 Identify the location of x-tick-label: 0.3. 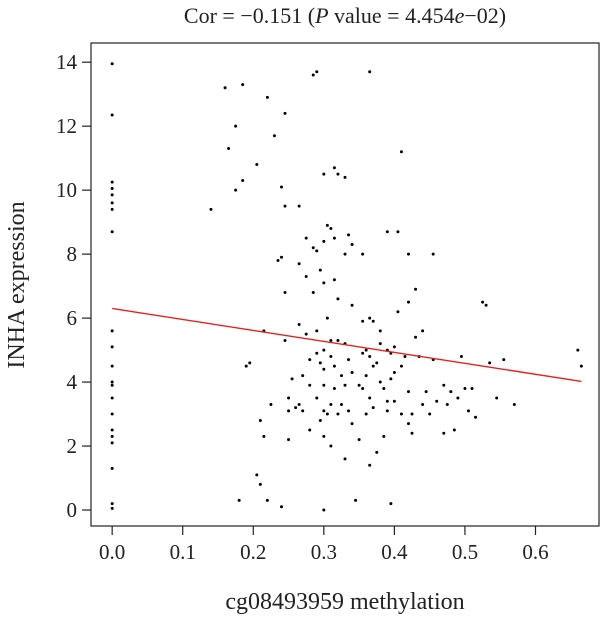
(324, 552).